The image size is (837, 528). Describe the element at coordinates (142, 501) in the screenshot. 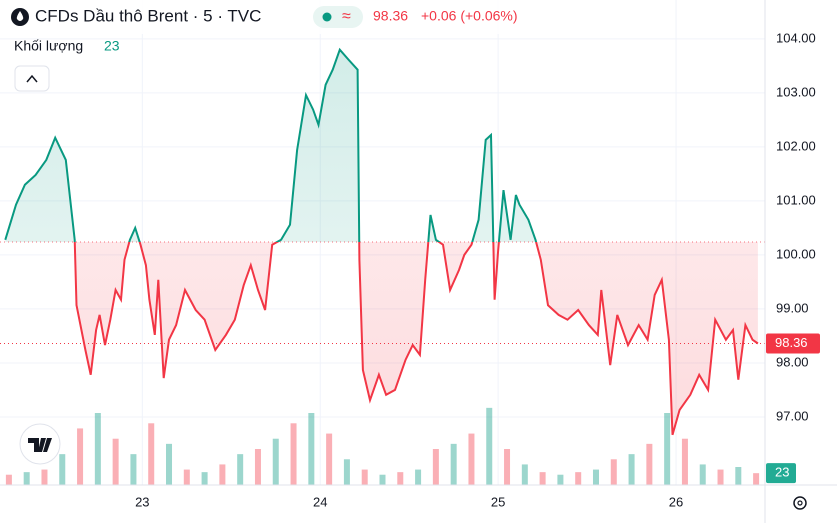

I see `x-tick-label: 23` at that location.